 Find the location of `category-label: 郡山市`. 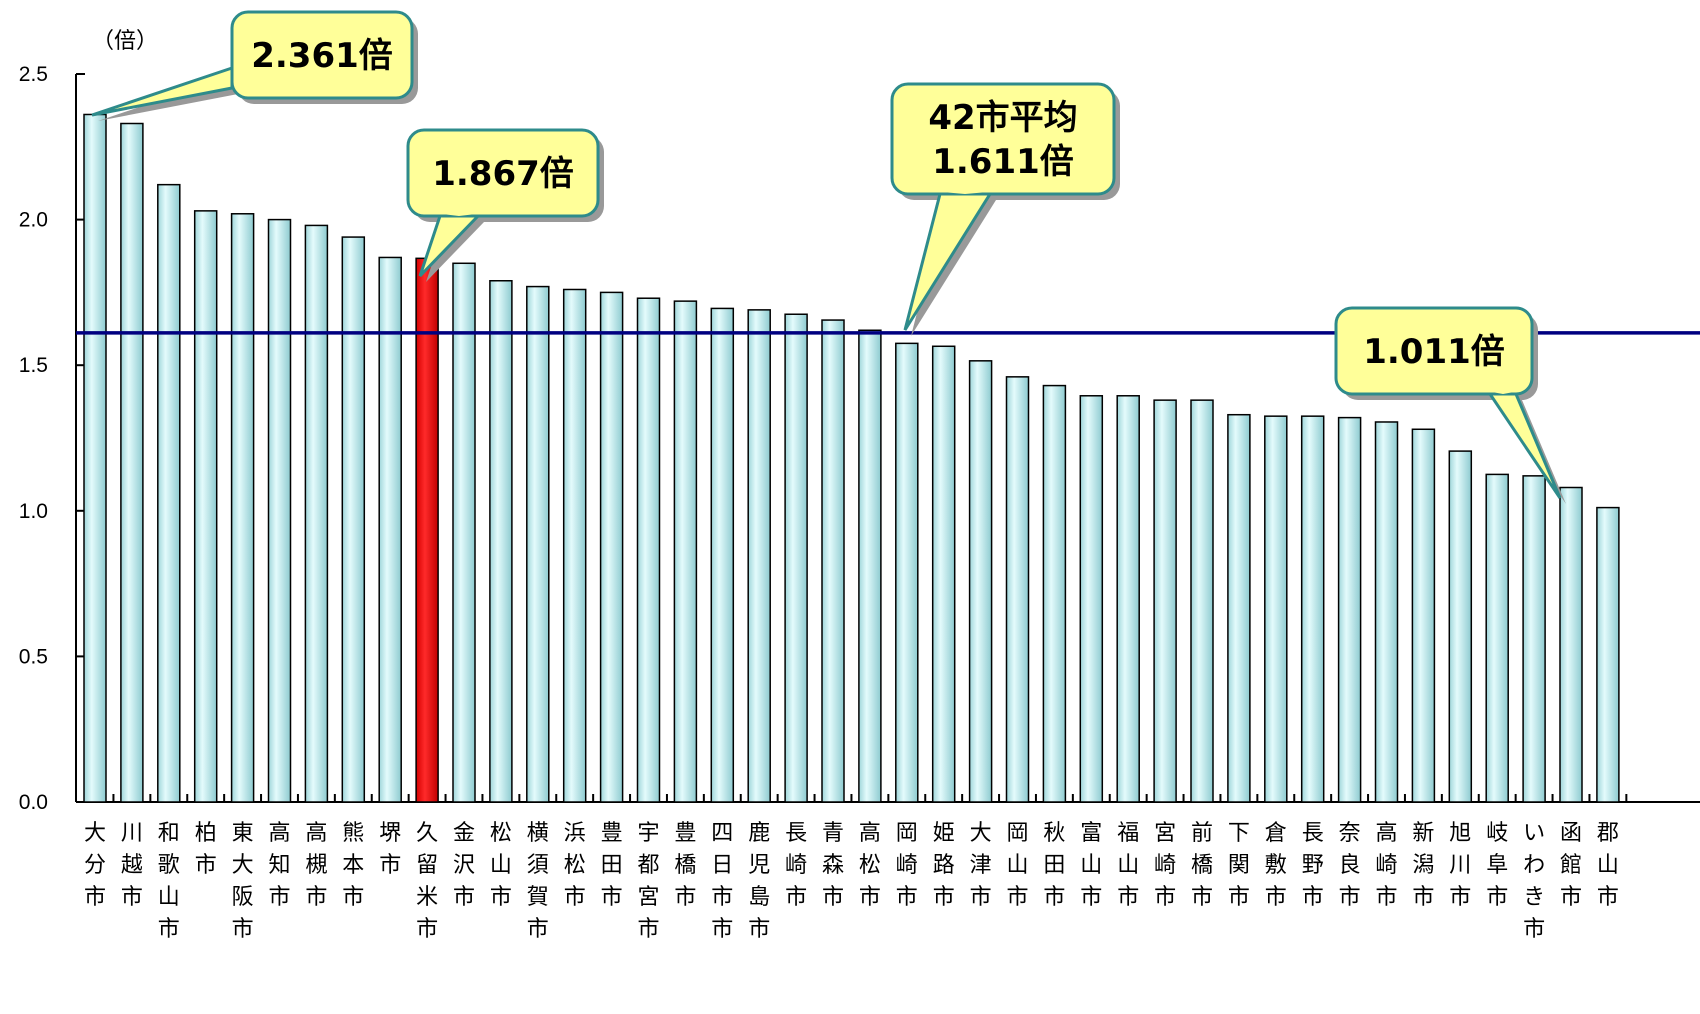

category-label: 郡山市 is located at coordinates (1608, 865).